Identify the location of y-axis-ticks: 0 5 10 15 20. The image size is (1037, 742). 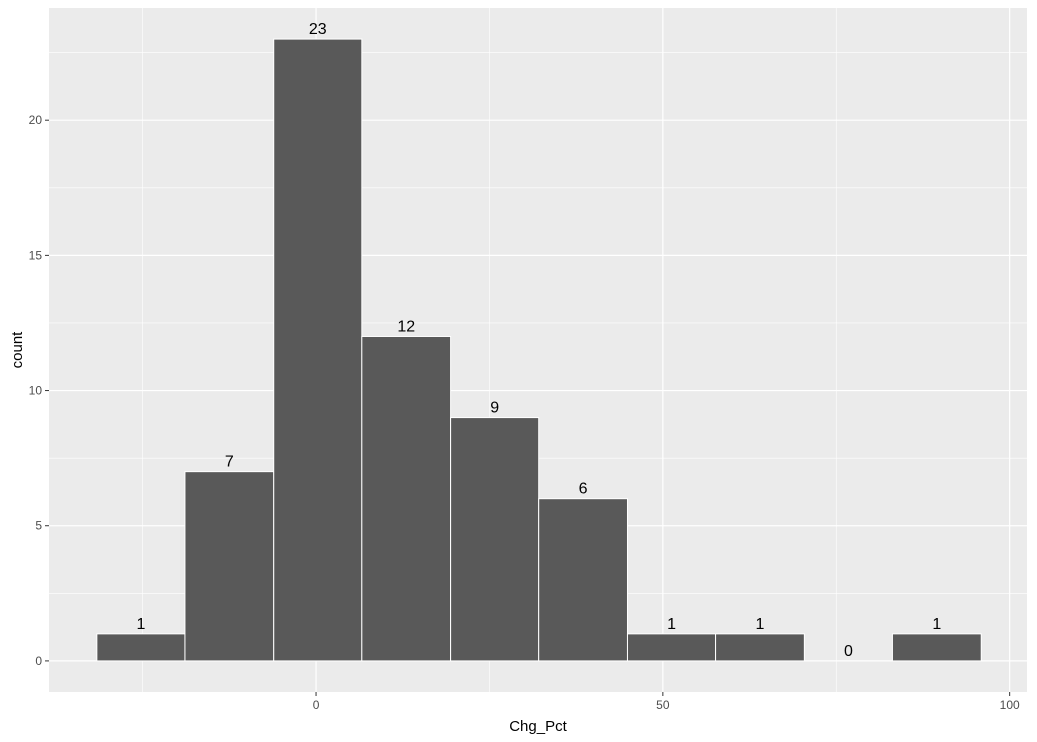
(39, 390).